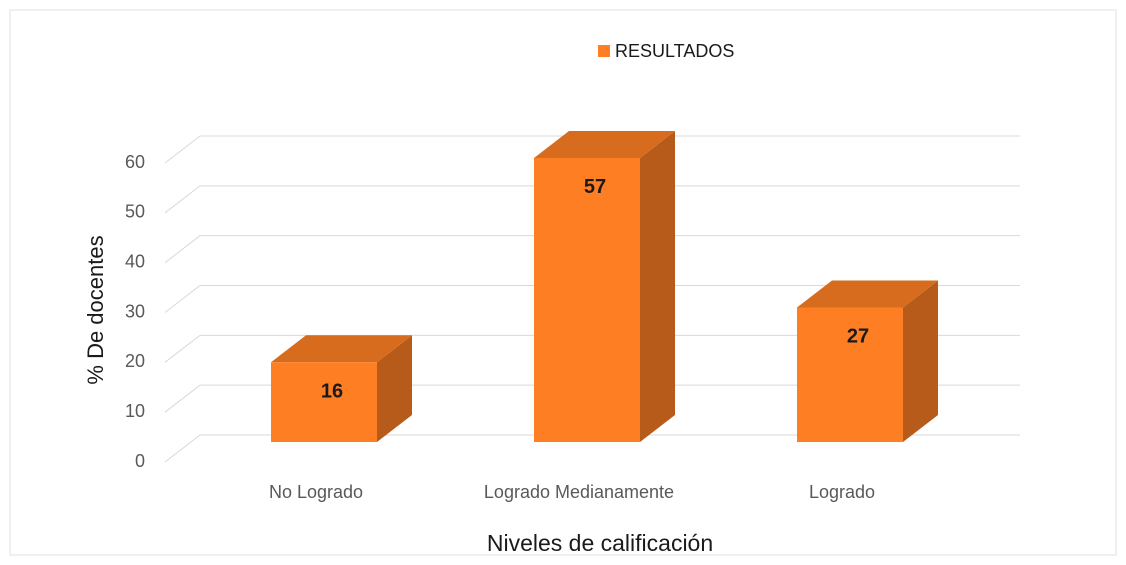 The width and height of the screenshot is (1126, 565). Describe the element at coordinates (858, 337) in the screenshot. I see `value-label: 27` at that location.